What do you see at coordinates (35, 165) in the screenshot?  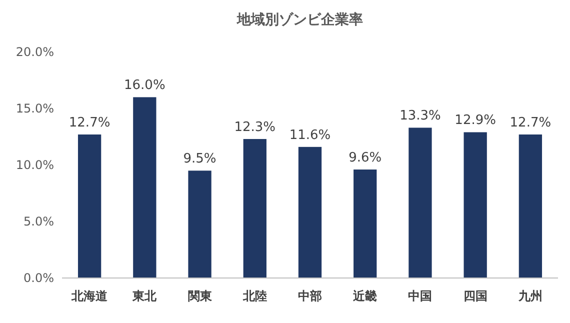 I see `y-tick-label: 10.0%` at bounding box center [35, 165].